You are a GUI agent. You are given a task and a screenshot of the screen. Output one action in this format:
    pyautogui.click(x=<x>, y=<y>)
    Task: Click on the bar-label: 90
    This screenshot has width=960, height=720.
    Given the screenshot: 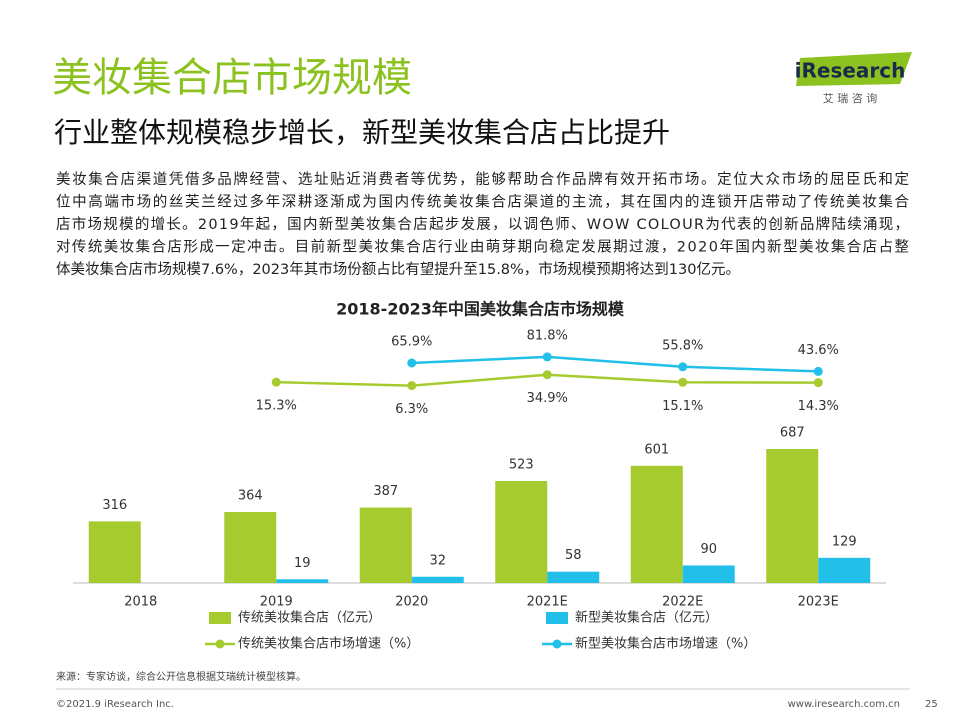 What is the action you would take?
    pyautogui.click(x=708, y=549)
    